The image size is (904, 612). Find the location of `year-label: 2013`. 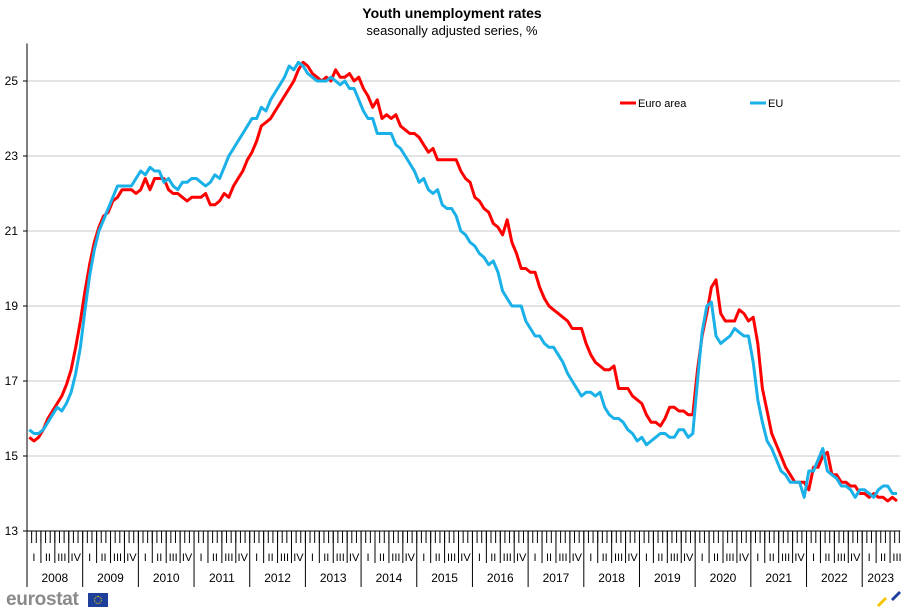

year-label: 2013 is located at coordinates (333, 578).